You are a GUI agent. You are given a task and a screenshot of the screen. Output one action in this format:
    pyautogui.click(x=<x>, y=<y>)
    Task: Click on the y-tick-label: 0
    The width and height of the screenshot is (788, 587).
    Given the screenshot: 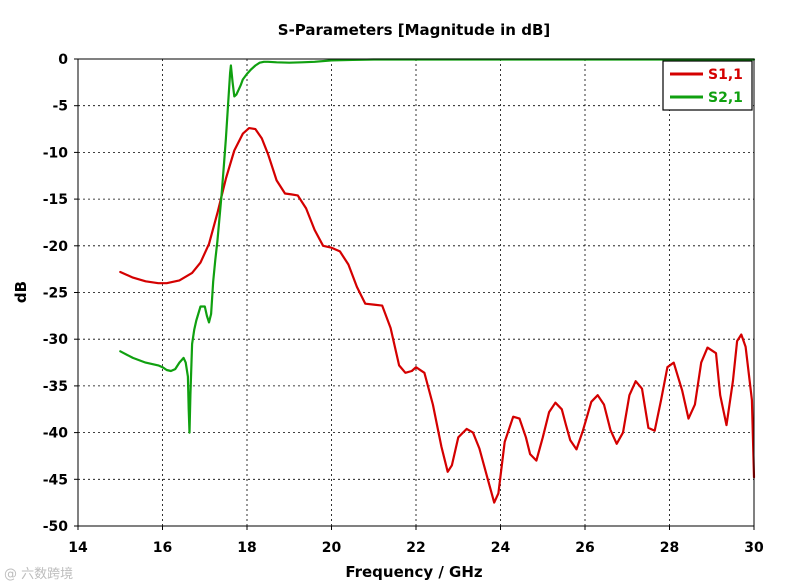 What is the action you would take?
    pyautogui.click(x=63, y=60)
    